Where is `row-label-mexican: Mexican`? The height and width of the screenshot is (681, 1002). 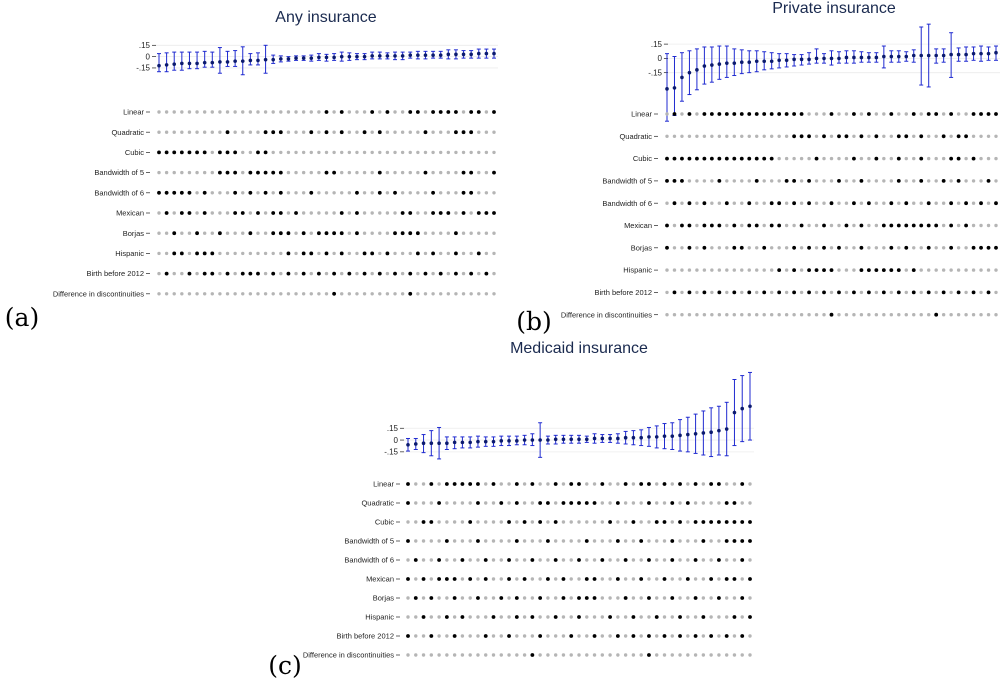 row-label-mexican: Mexican is located at coordinates (638, 225).